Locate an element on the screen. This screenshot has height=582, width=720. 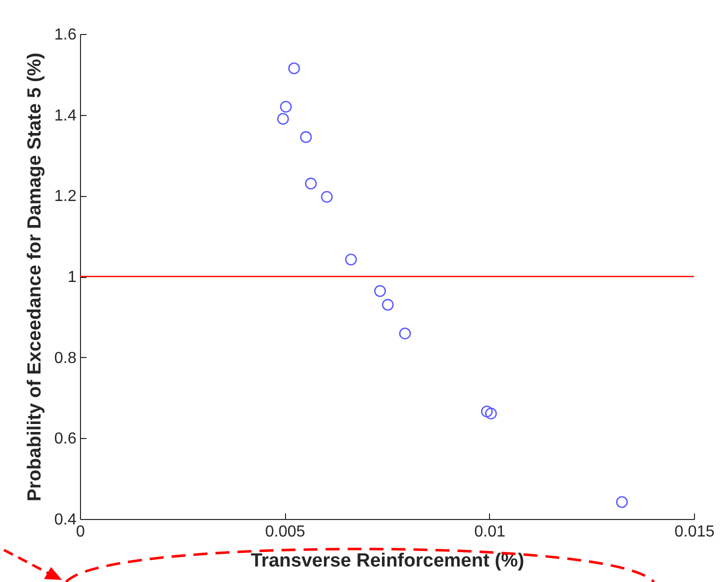
x-tick-label: 0.015 is located at coordinates (694, 532).